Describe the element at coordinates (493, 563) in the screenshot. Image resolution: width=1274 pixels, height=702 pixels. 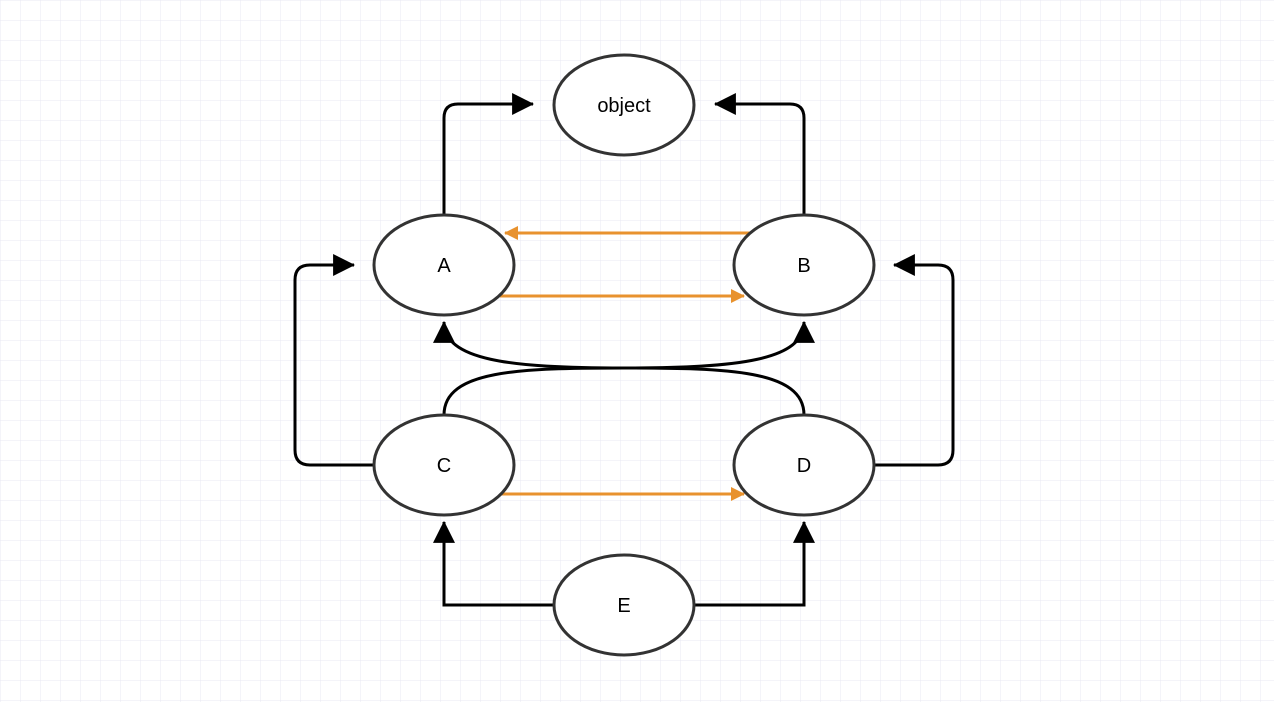
I see `edge-e-to-c` at that location.